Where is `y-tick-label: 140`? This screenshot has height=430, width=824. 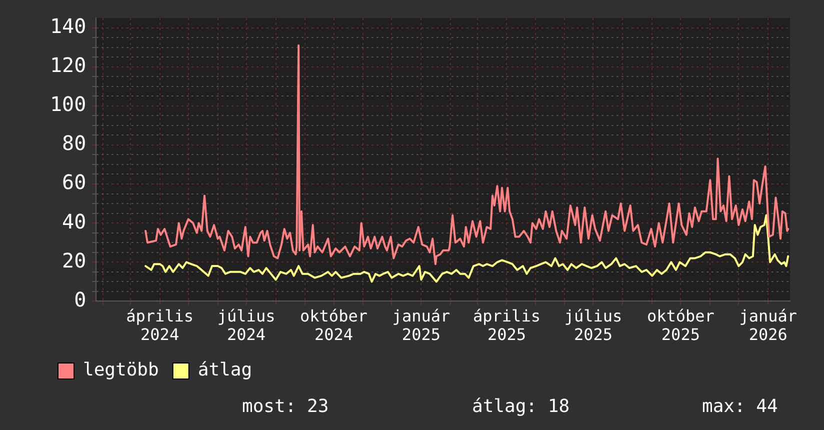 y-tick-label: 140 is located at coordinates (68, 26).